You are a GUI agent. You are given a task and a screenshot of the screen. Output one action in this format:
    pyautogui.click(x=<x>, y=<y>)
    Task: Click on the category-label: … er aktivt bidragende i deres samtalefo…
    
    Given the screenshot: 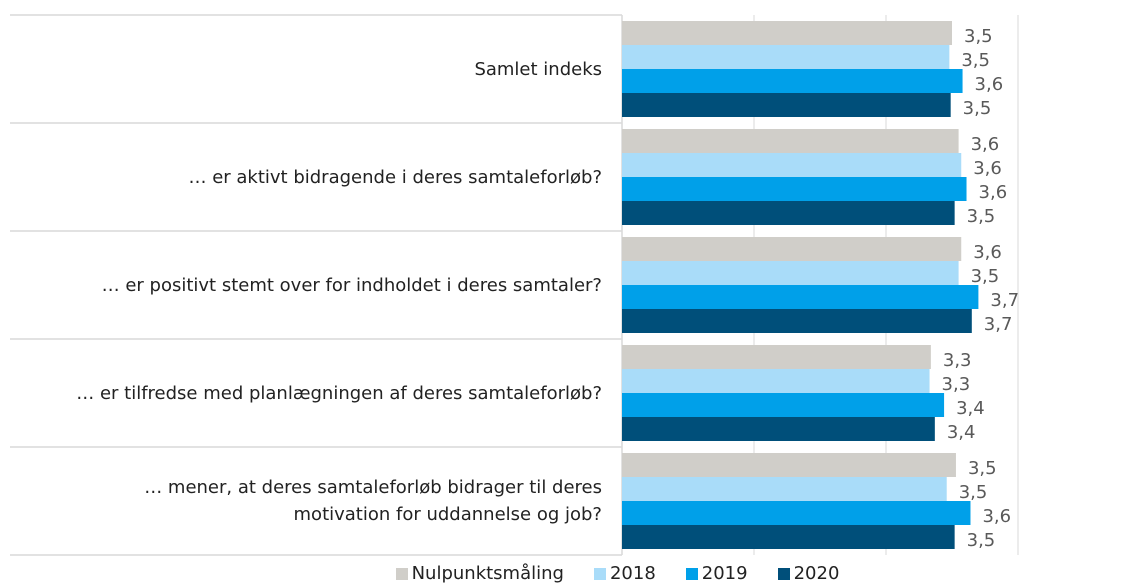 What is the action you would take?
    pyautogui.click(x=395, y=177)
    